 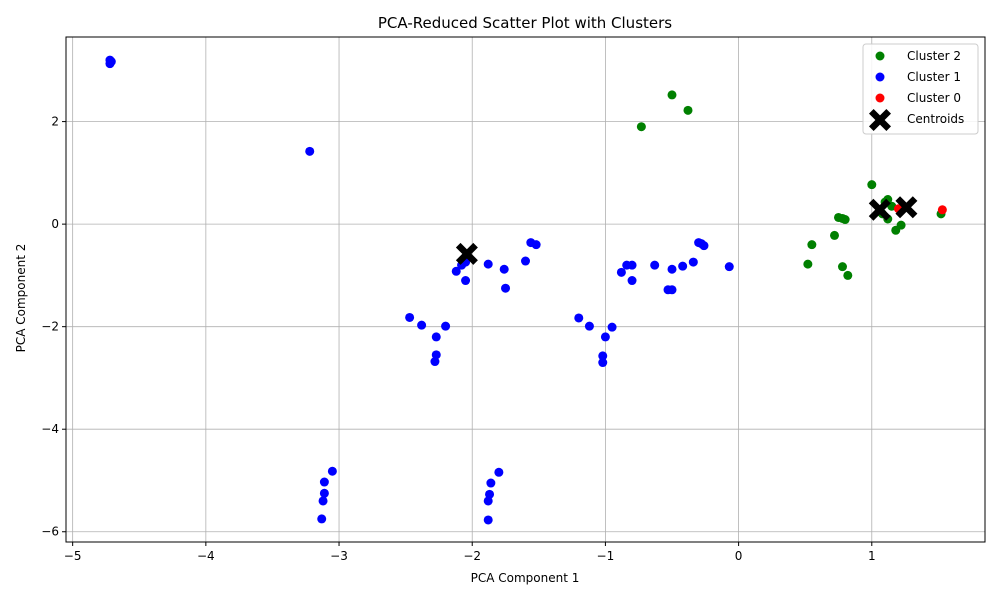 What do you see at coordinates (942, 210) in the screenshot?
I see `cluster-0-point` at bounding box center [942, 210].